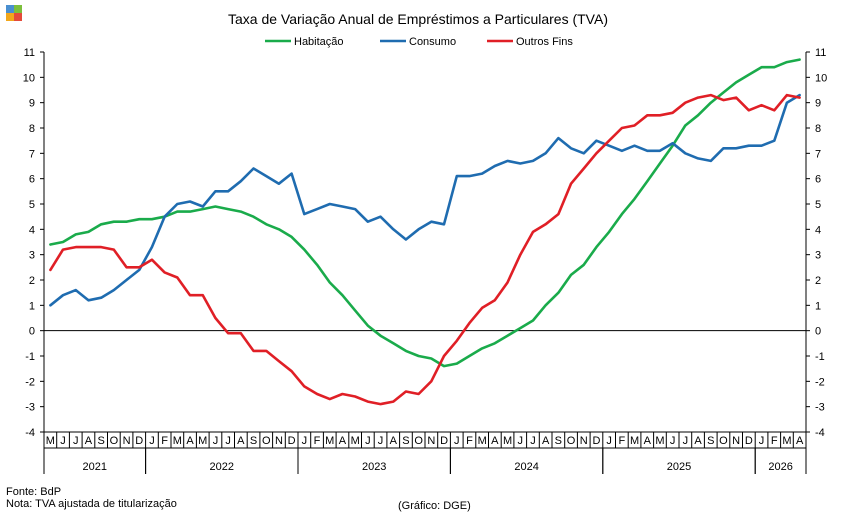  I want to click on y-tick-label-right: -3, so click(820, 408).